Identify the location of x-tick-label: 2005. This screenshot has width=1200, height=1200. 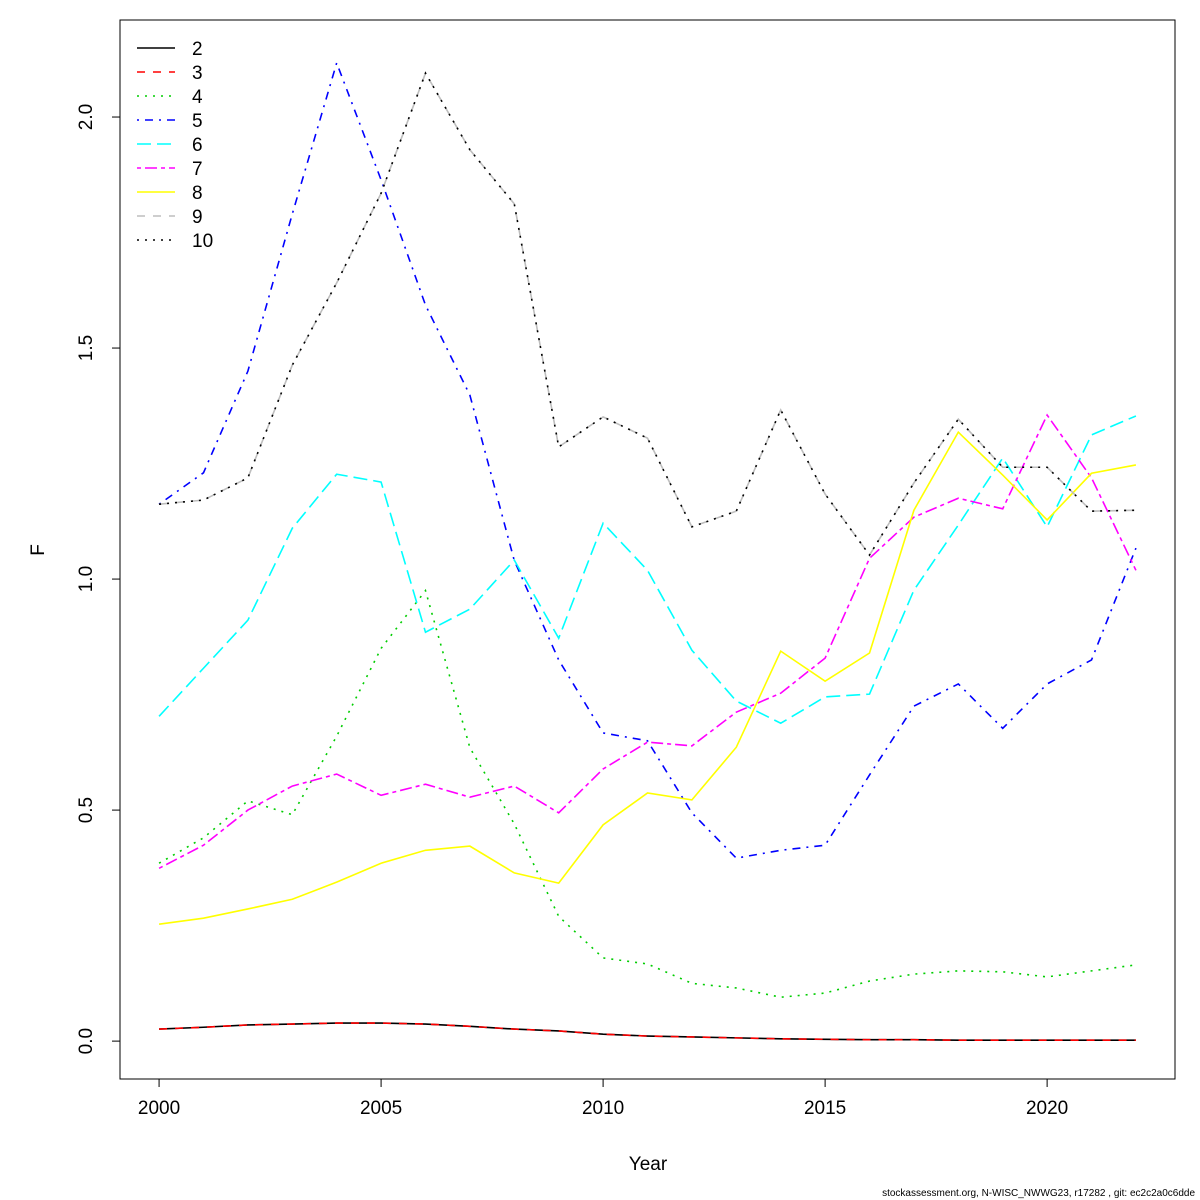
(381, 1108).